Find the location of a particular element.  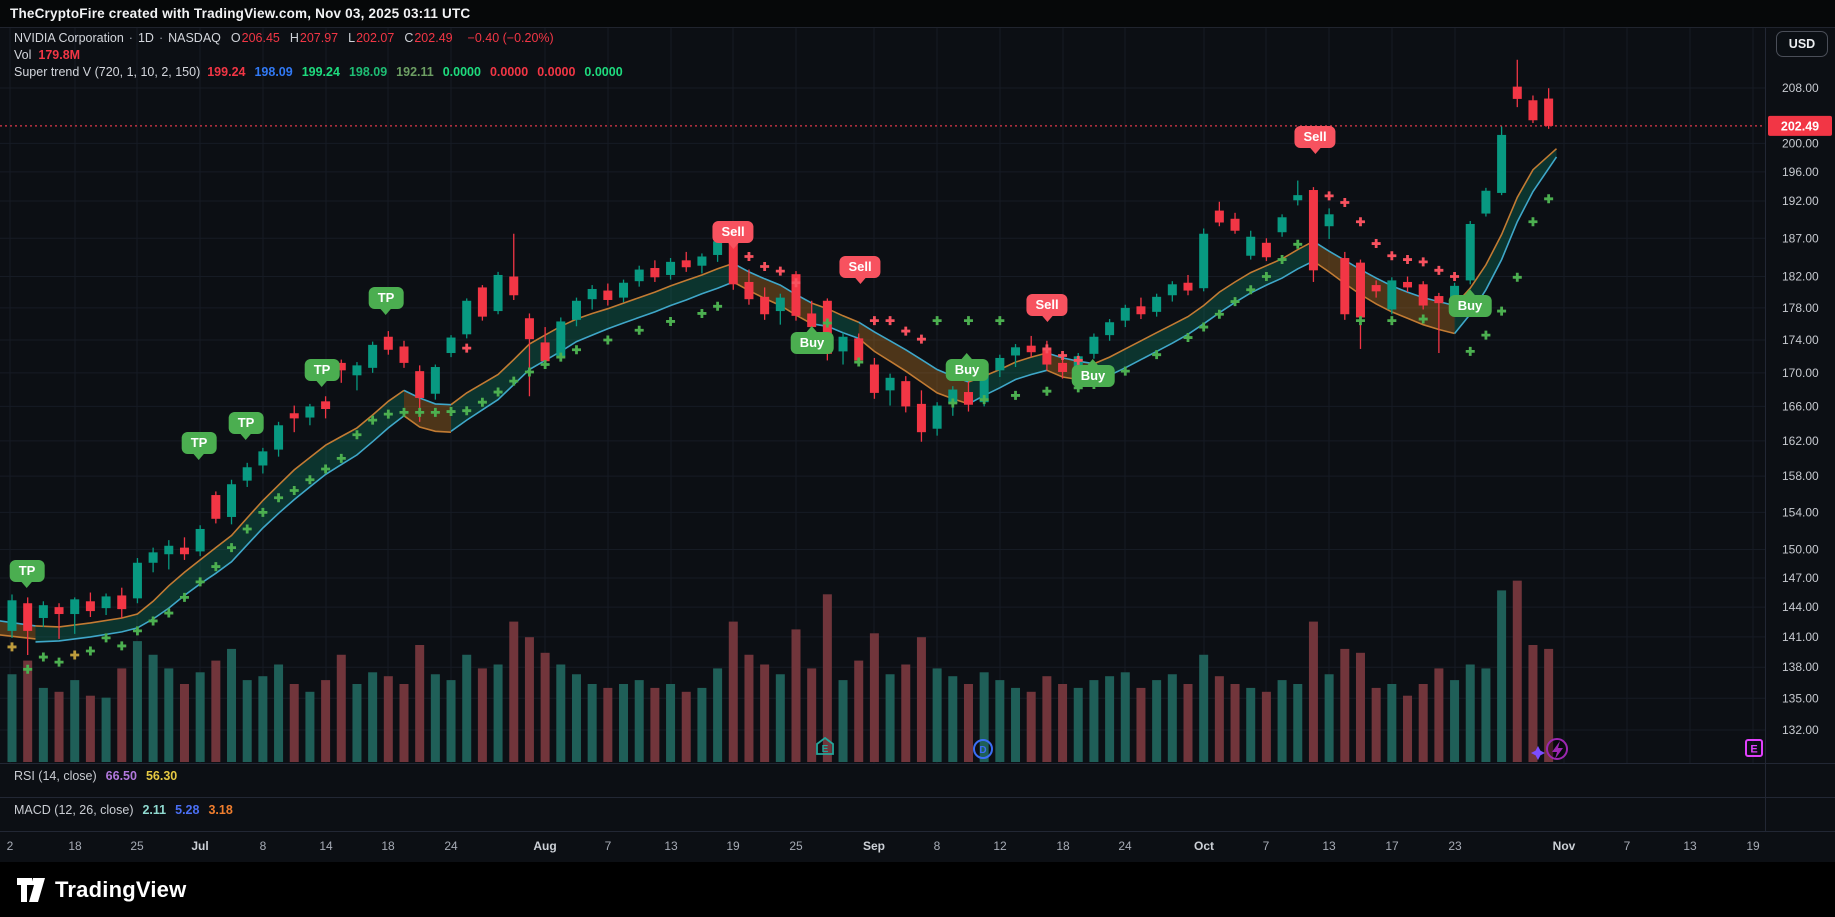

rsi-indicator-row: RSI (14, close) 66.50 56.30 is located at coordinates (95, 776).